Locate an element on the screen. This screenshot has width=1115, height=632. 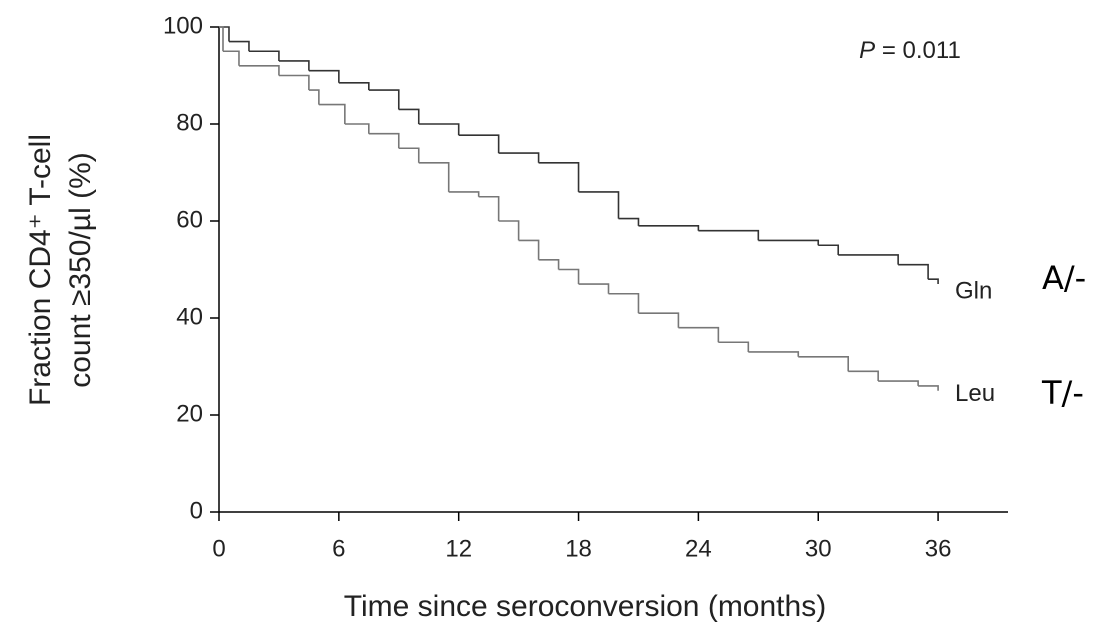
x-tick-label: 30 is located at coordinates (818, 548).